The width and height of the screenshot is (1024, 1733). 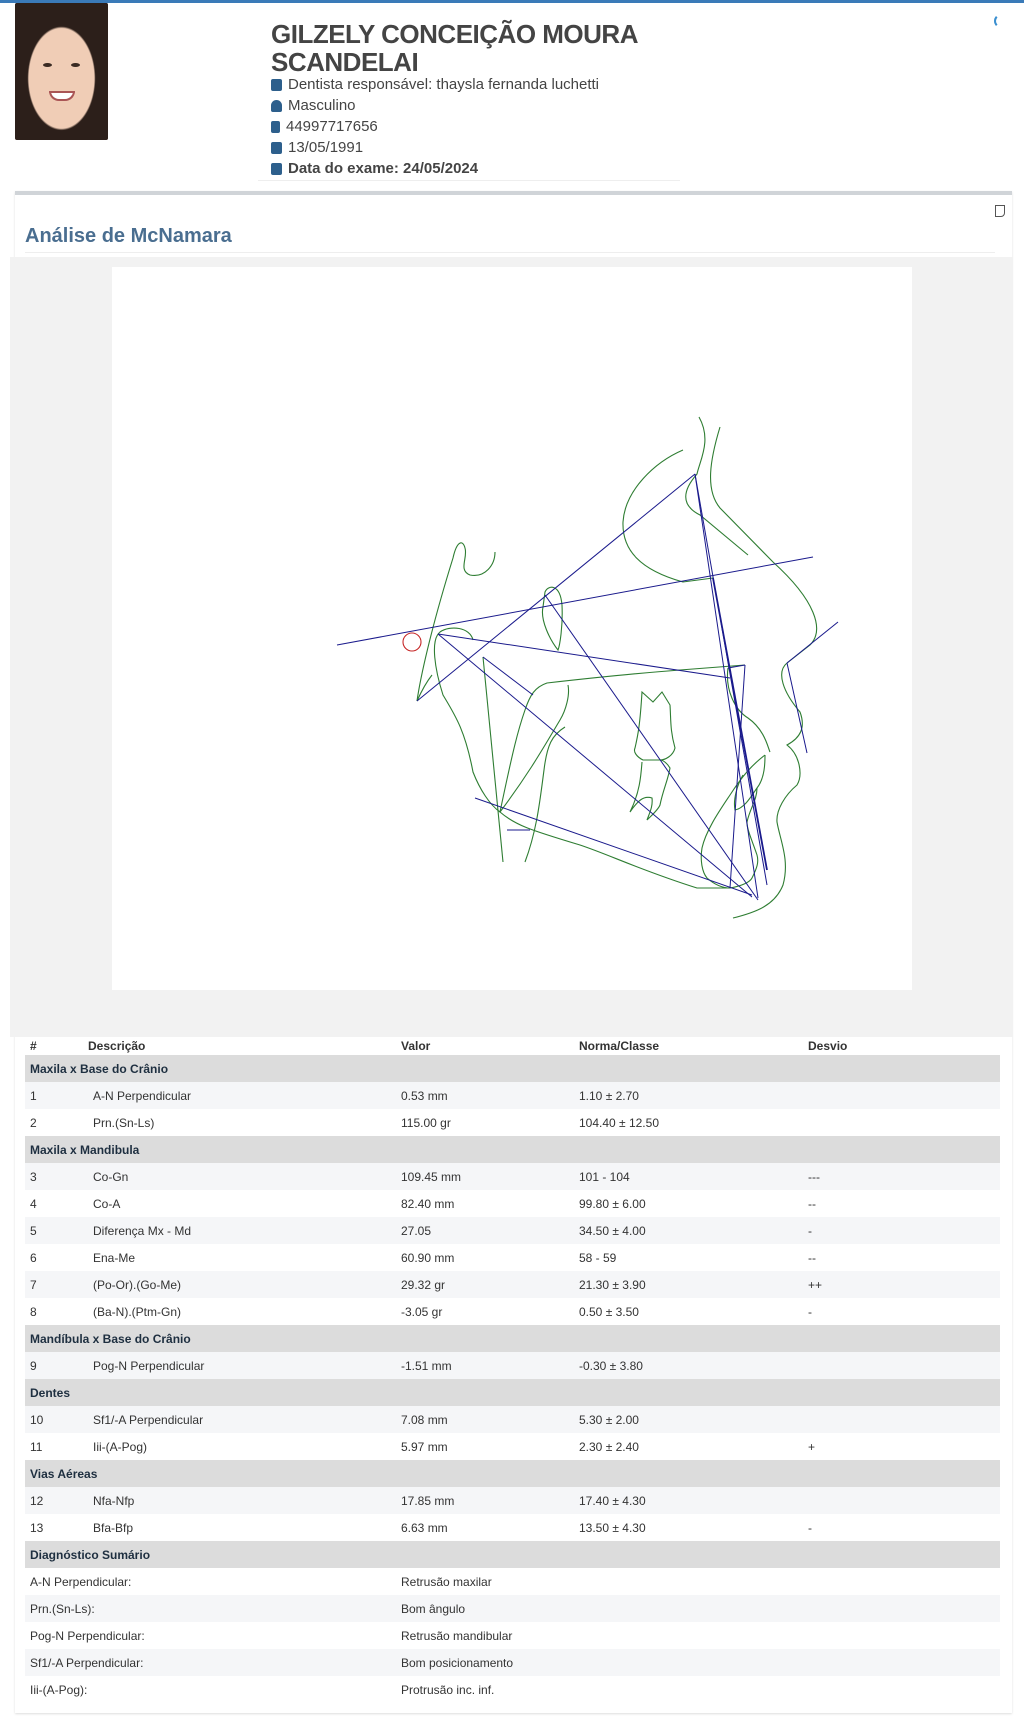 I want to click on birth-info: 13/05/1991, so click(x=317, y=147).